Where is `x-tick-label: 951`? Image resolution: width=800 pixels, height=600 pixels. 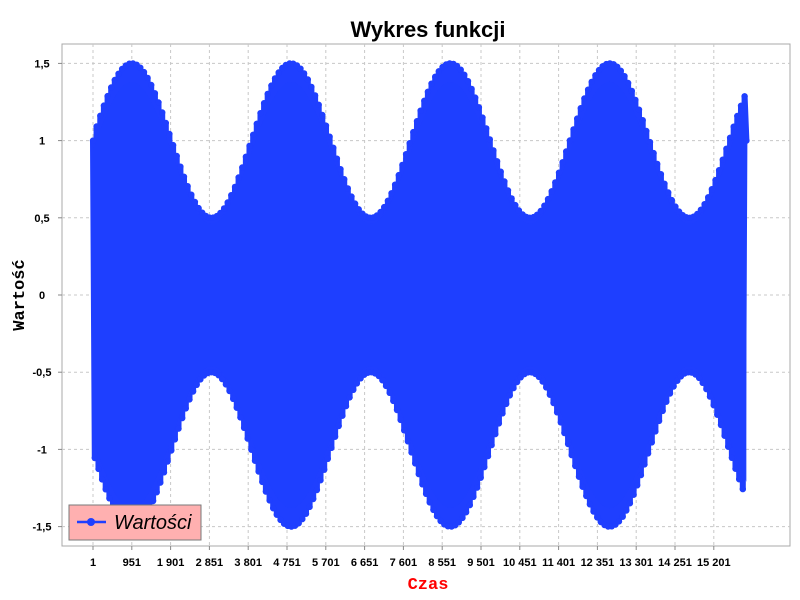
x-tick-label: 951 is located at coordinates (132, 563).